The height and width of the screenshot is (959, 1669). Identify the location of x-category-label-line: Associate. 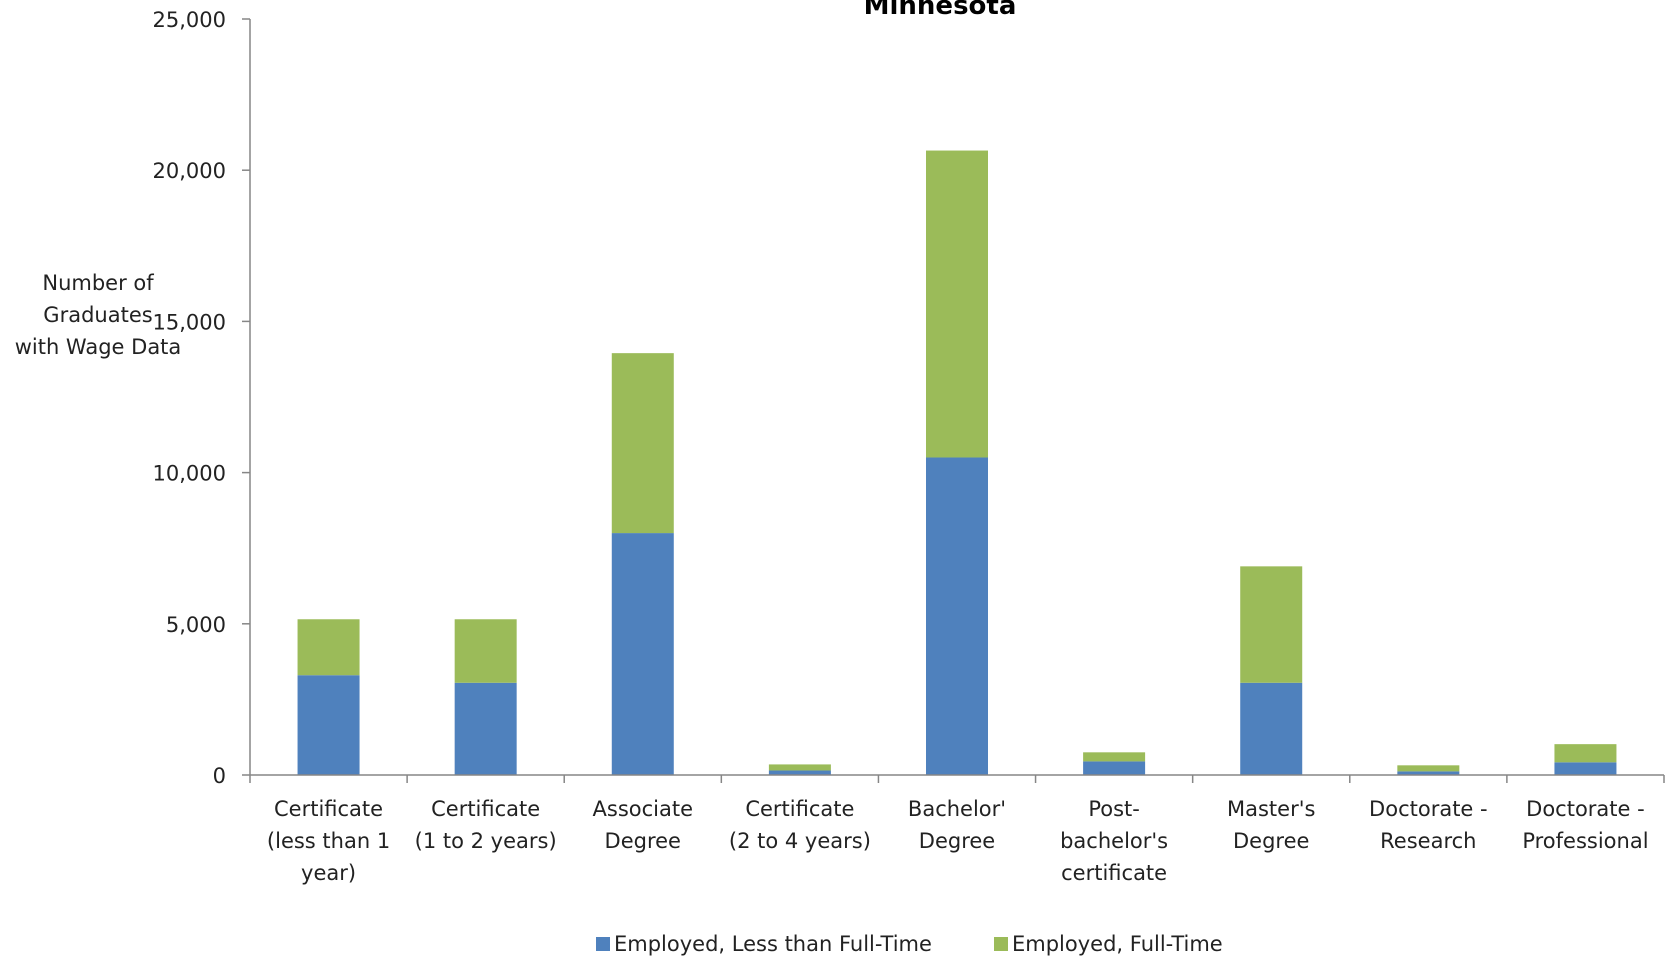
(643, 809).